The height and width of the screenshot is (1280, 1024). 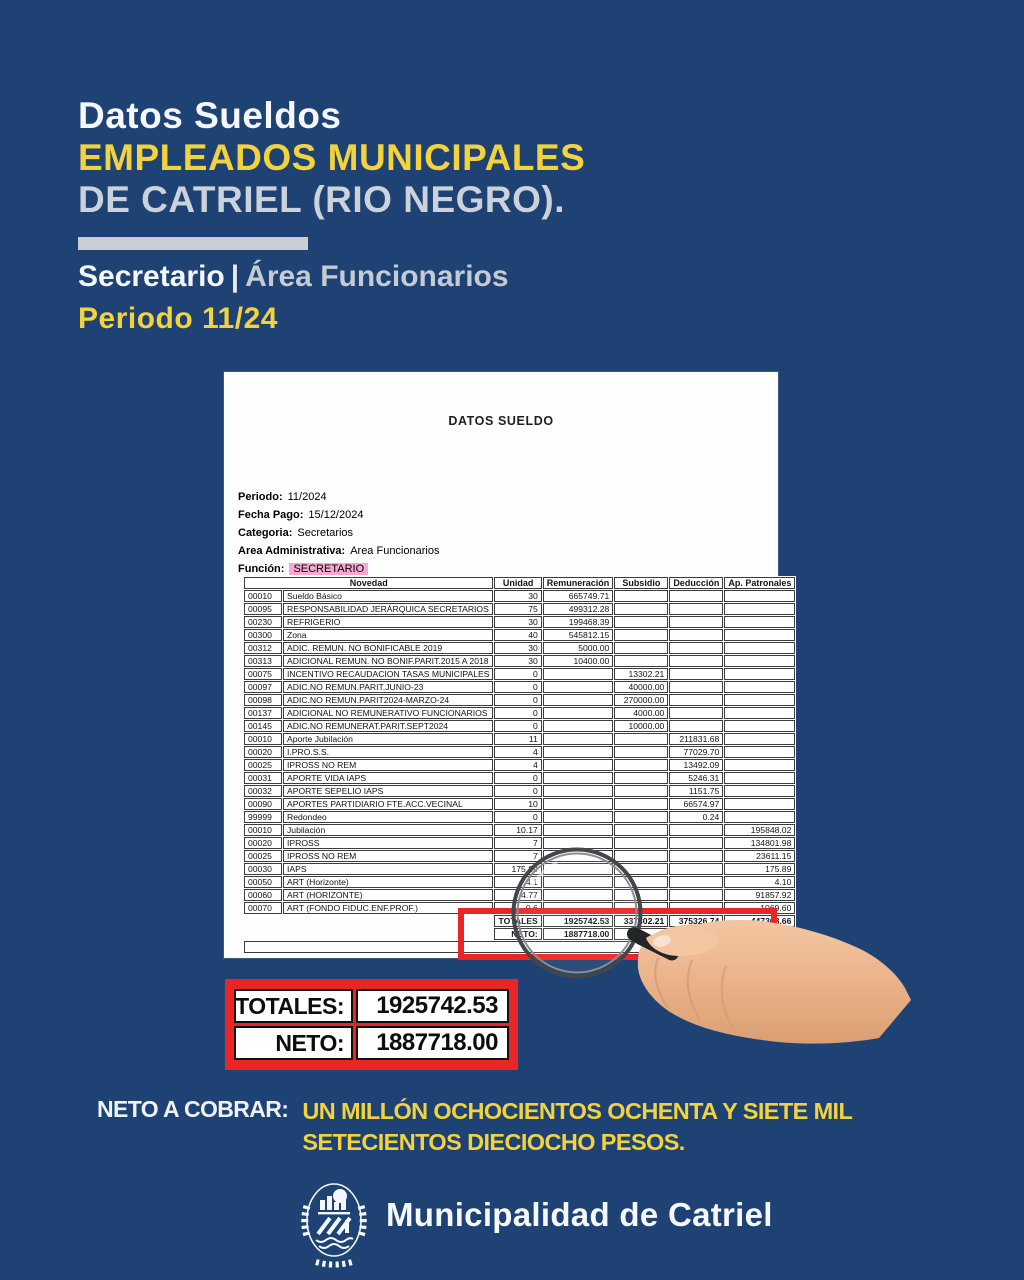 What do you see at coordinates (518, 583) in the screenshot?
I see `col-header-unidad: Unidad` at bounding box center [518, 583].